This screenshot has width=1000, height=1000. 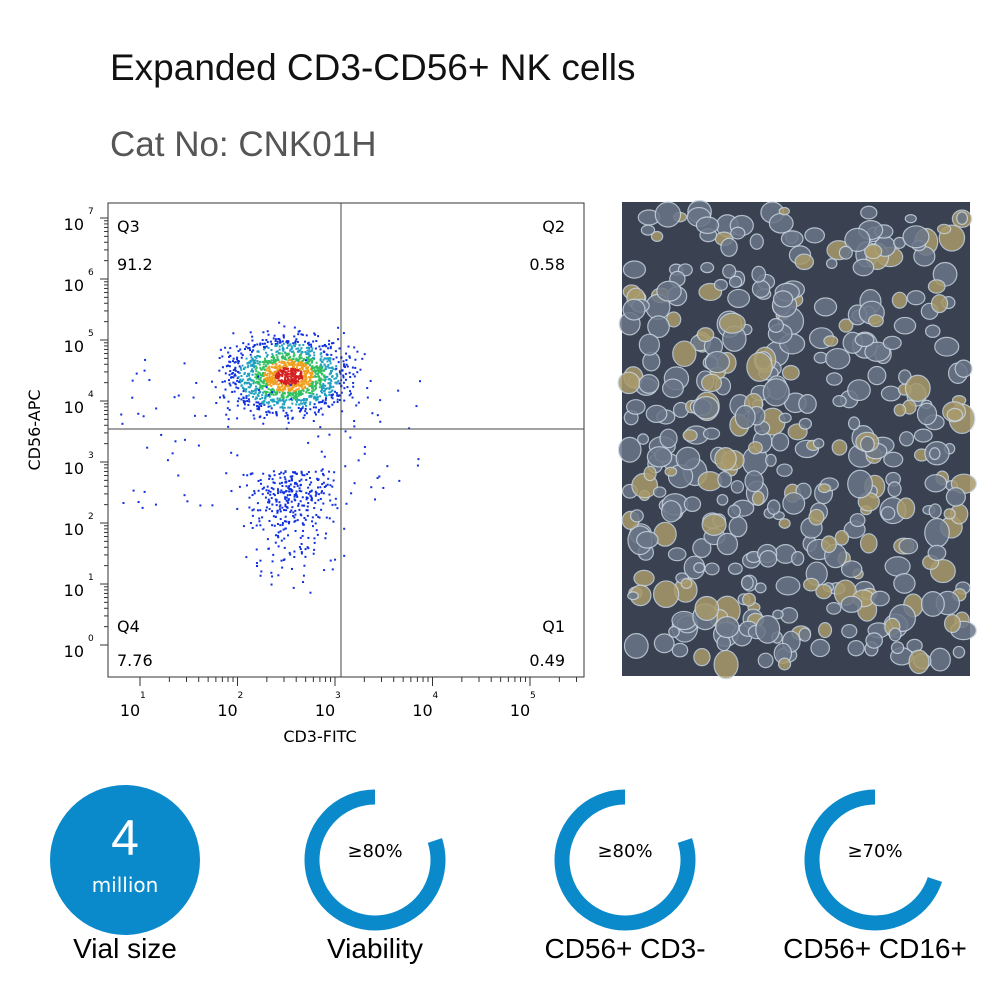 What do you see at coordinates (372, 67) in the screenshot?
I see `title: Expanded CD3-CD56+ NK cells` at bounding box center [372, 67].